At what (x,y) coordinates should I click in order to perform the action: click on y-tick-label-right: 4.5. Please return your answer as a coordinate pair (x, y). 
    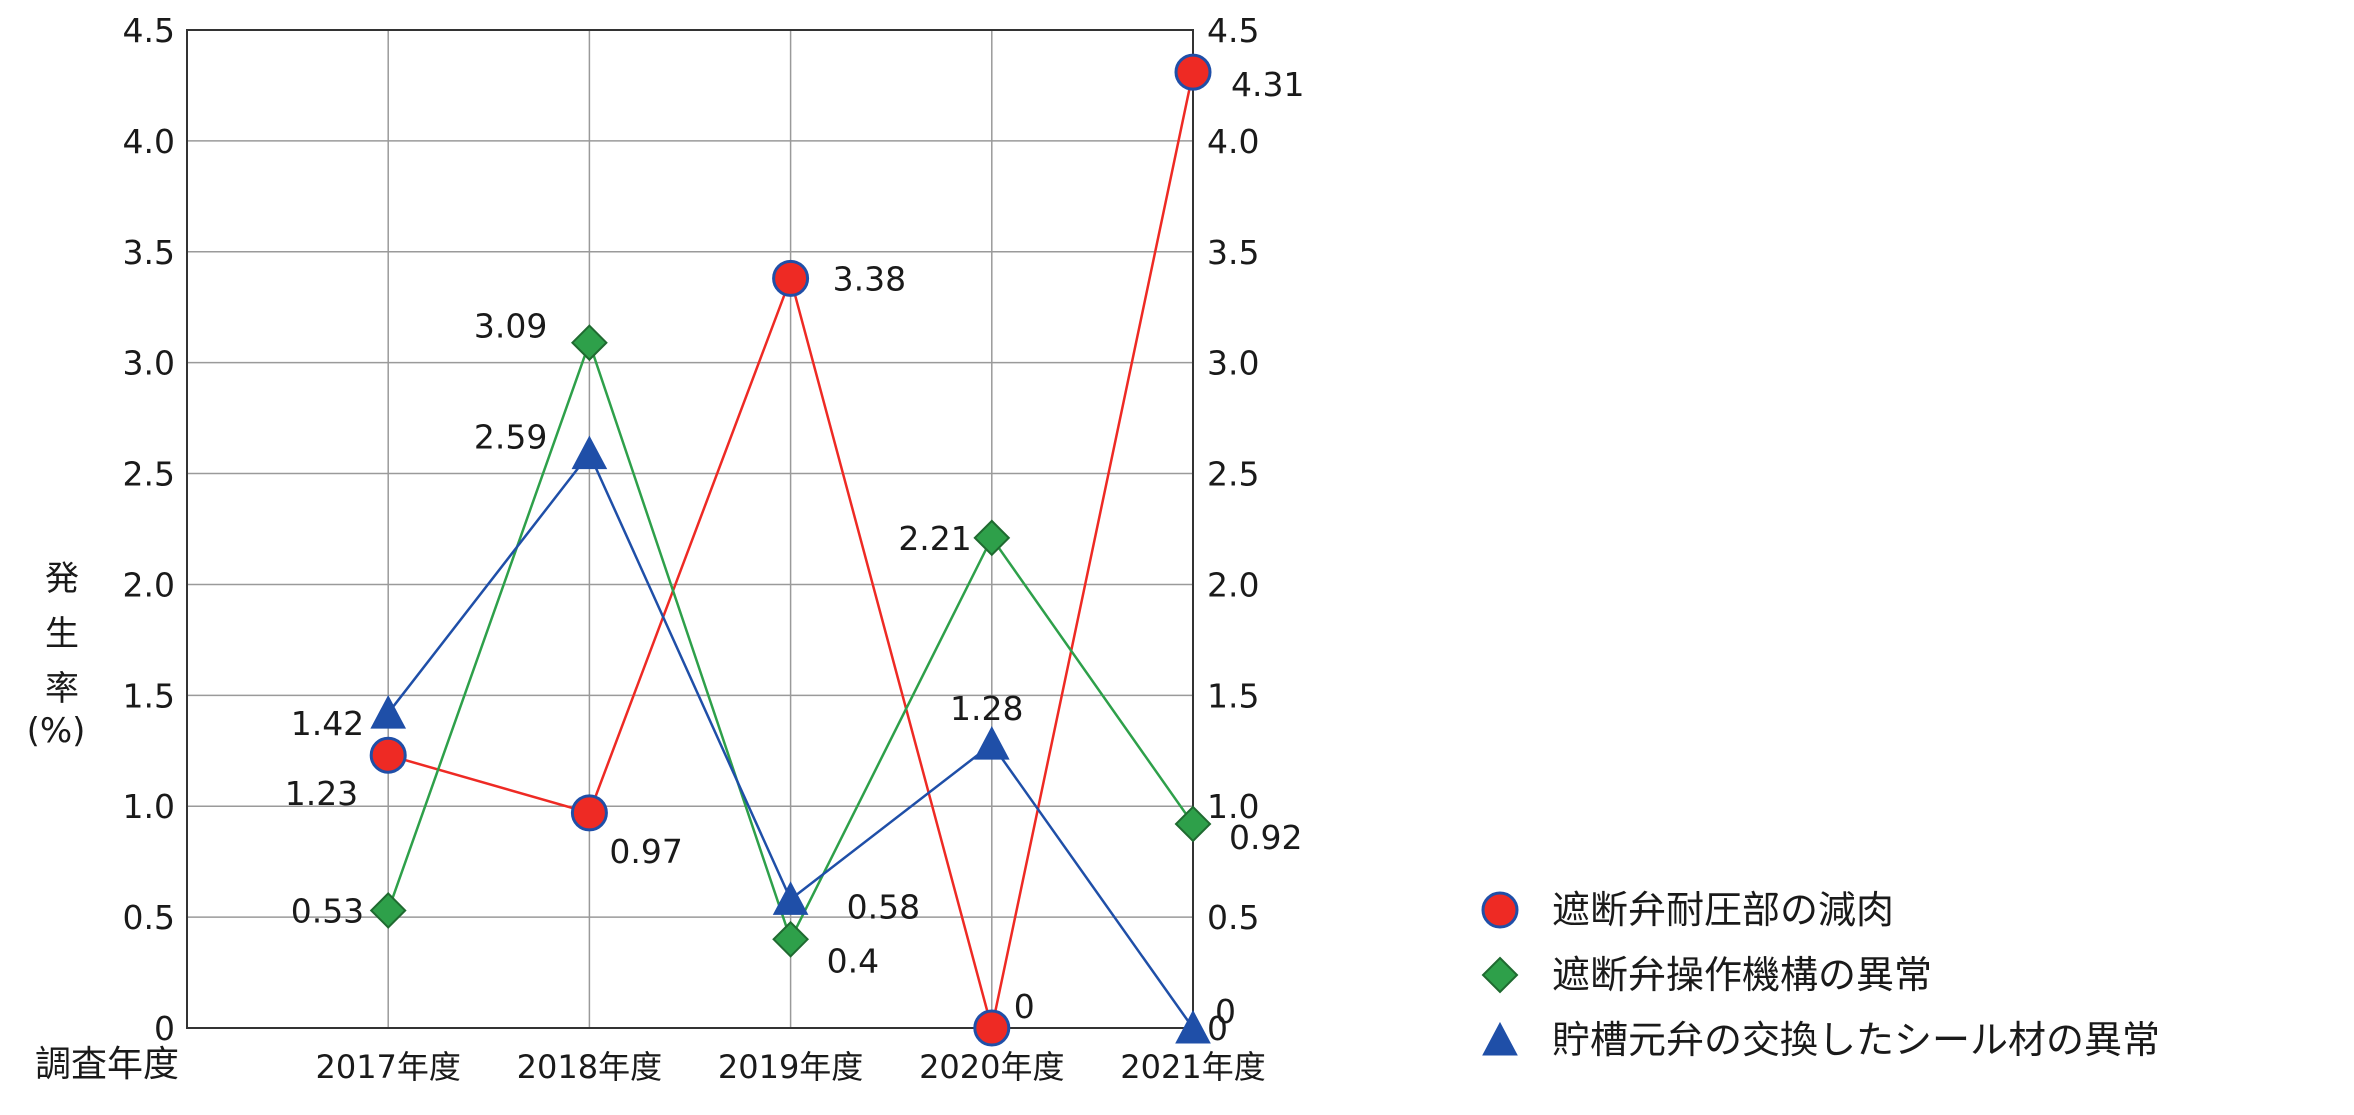
    Looking at the image, I should click on (1233, 30).